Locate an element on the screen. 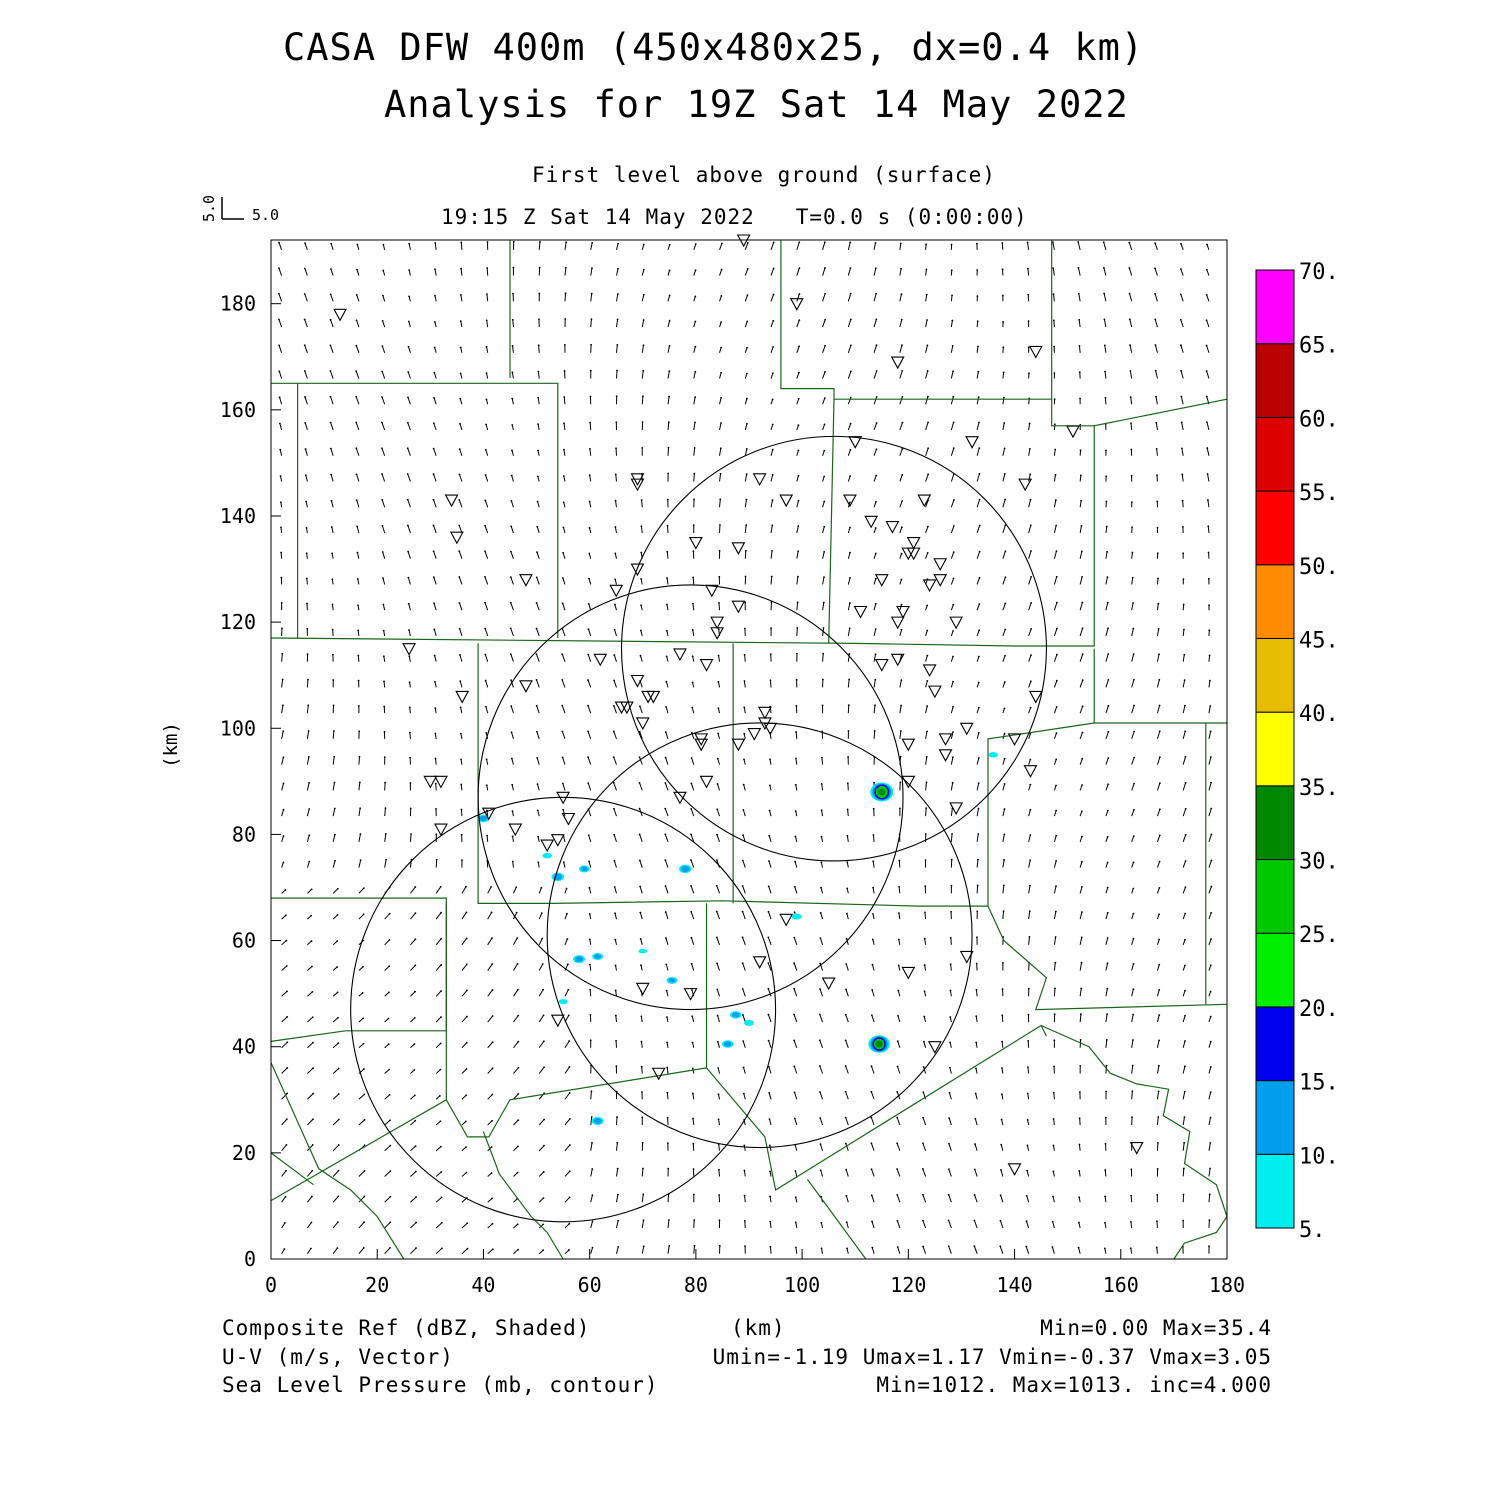 Image resolution: width=1500 pixels, height=1500 pixels. field-label-reflectivity: Composite Ref (dBZ, Shaded) is located at coordinates (406, 1328).